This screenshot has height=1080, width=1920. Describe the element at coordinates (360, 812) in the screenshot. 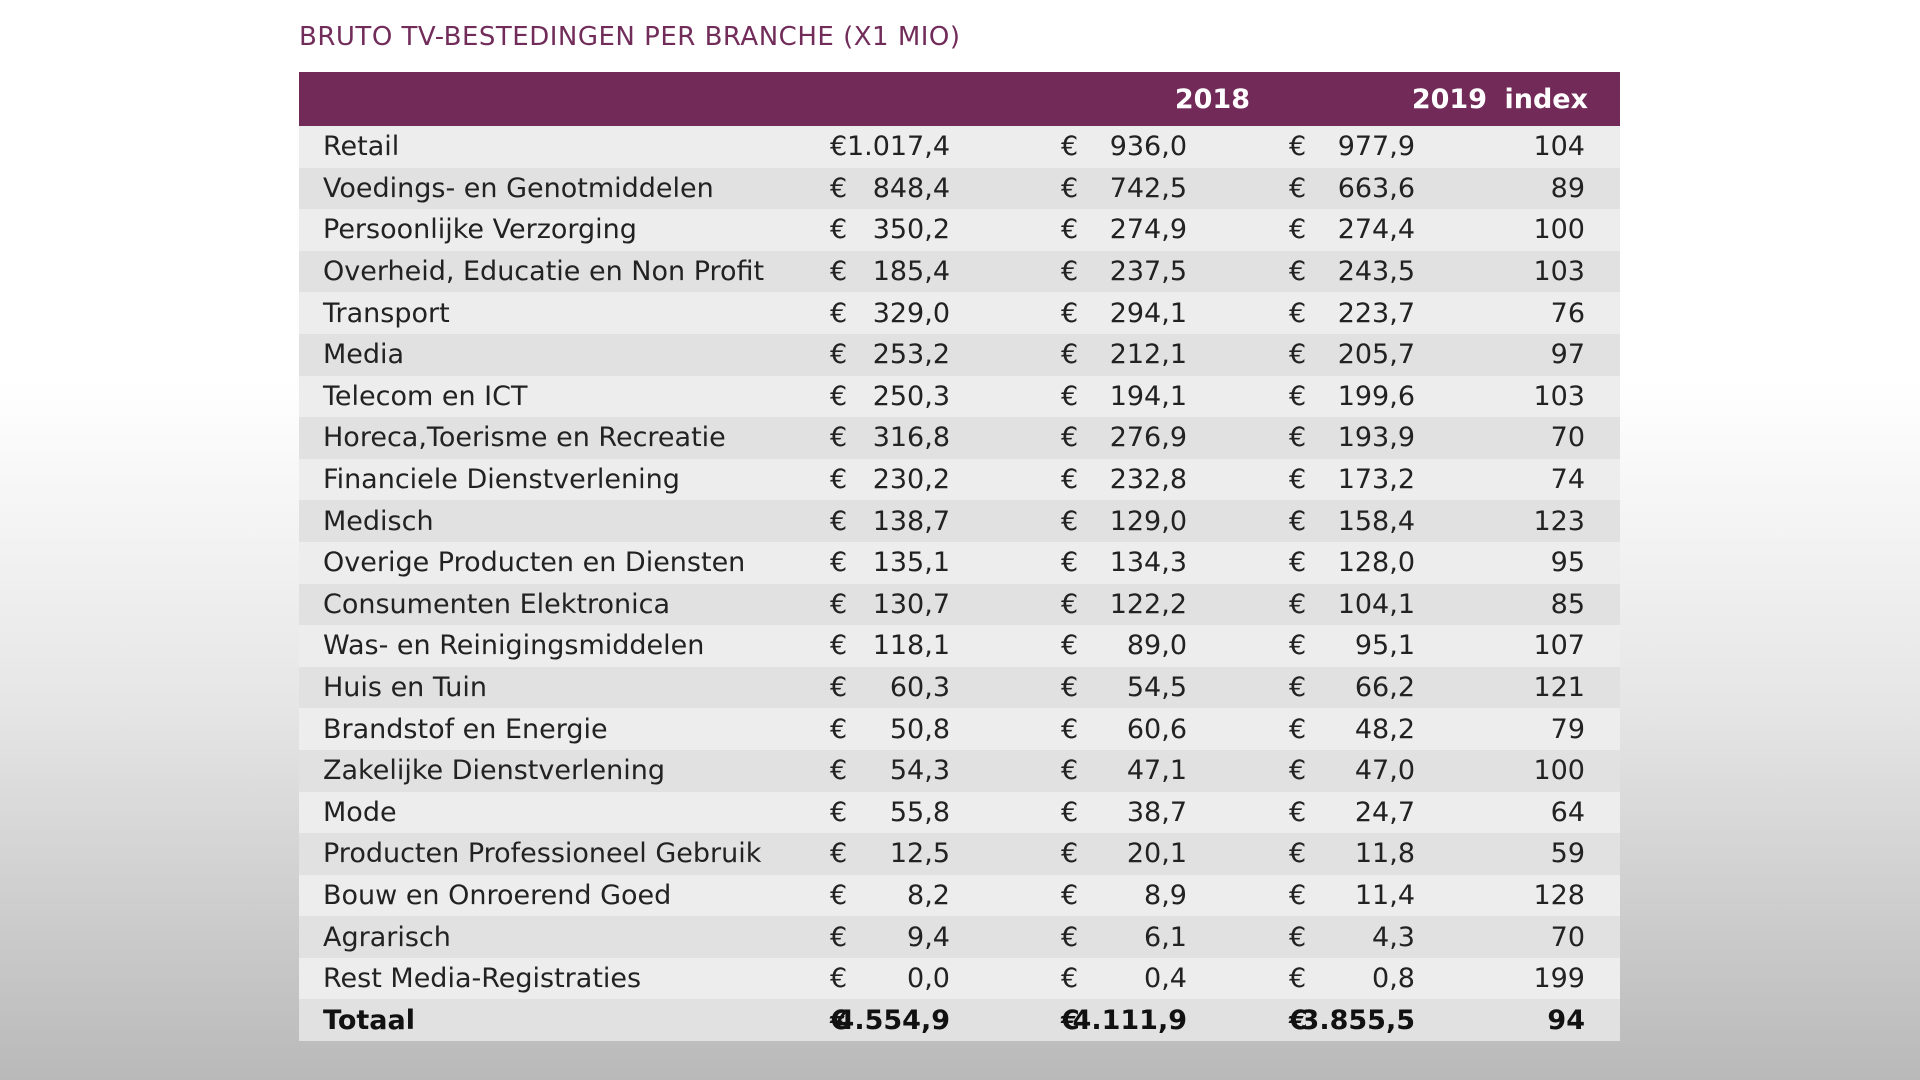

I see `branche-label: Mode` at that location.